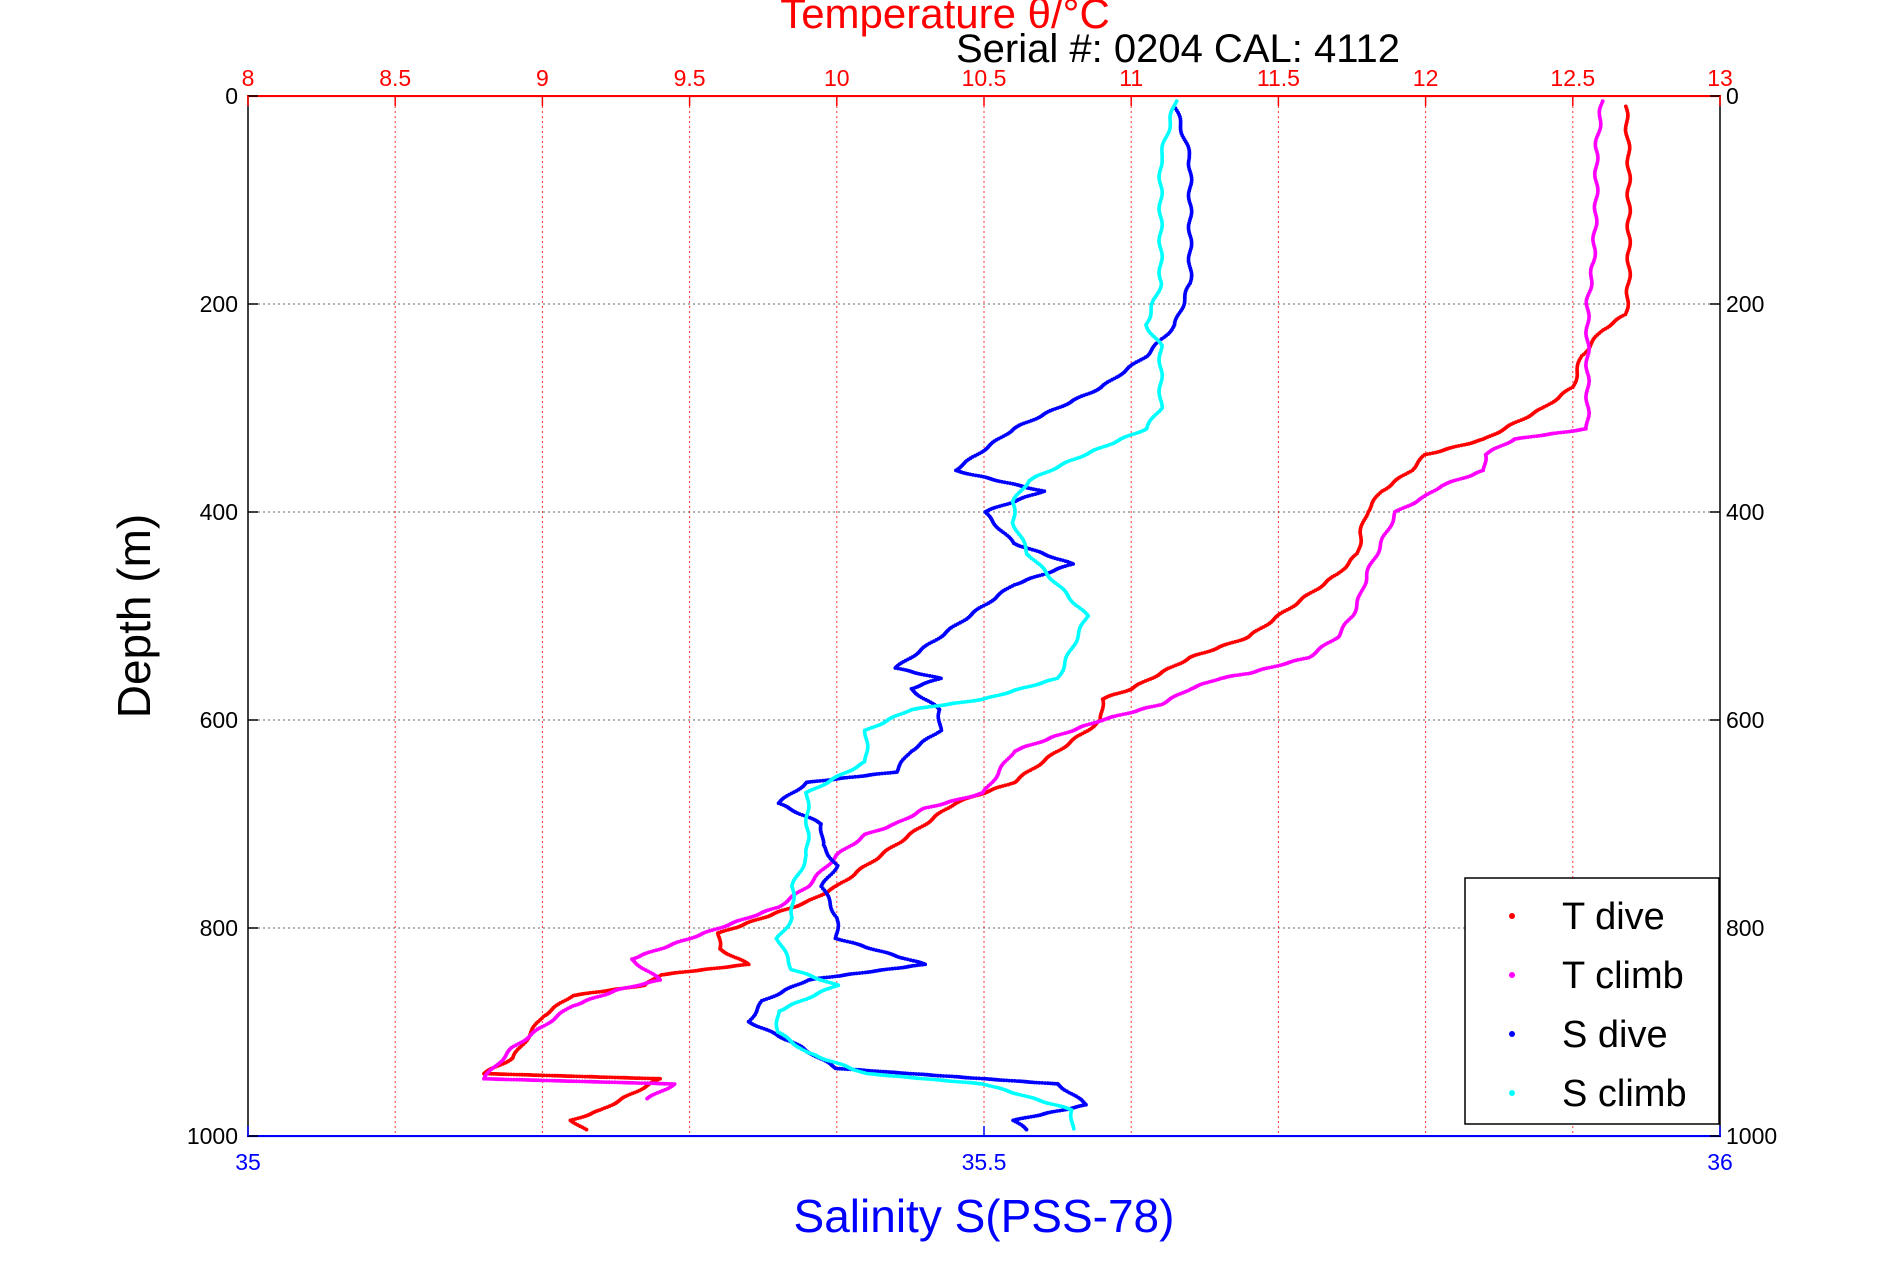  Describe the element at coordinates (1745, 512) in the screenshot. I see `y-tick-label-right: 400` at that location.